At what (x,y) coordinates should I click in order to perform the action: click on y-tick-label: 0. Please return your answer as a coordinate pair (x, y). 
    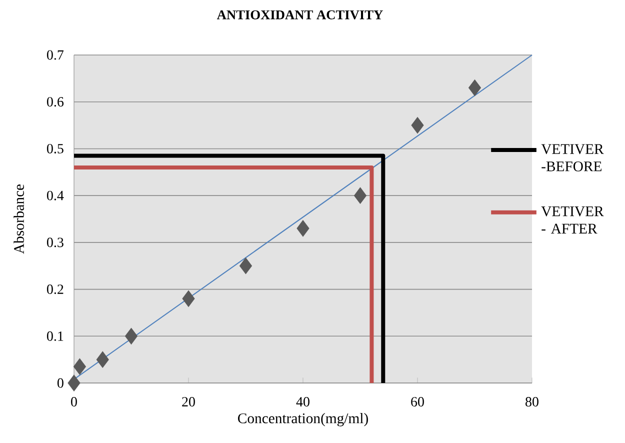
    Looking at the image, I should click on (60, 383).